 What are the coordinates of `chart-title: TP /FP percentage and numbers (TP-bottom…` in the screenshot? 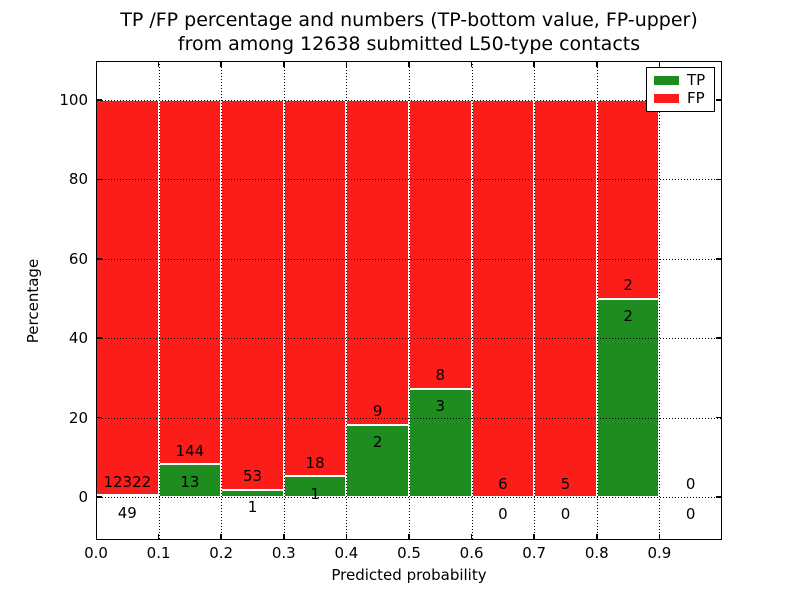 It's located at (409, 32).